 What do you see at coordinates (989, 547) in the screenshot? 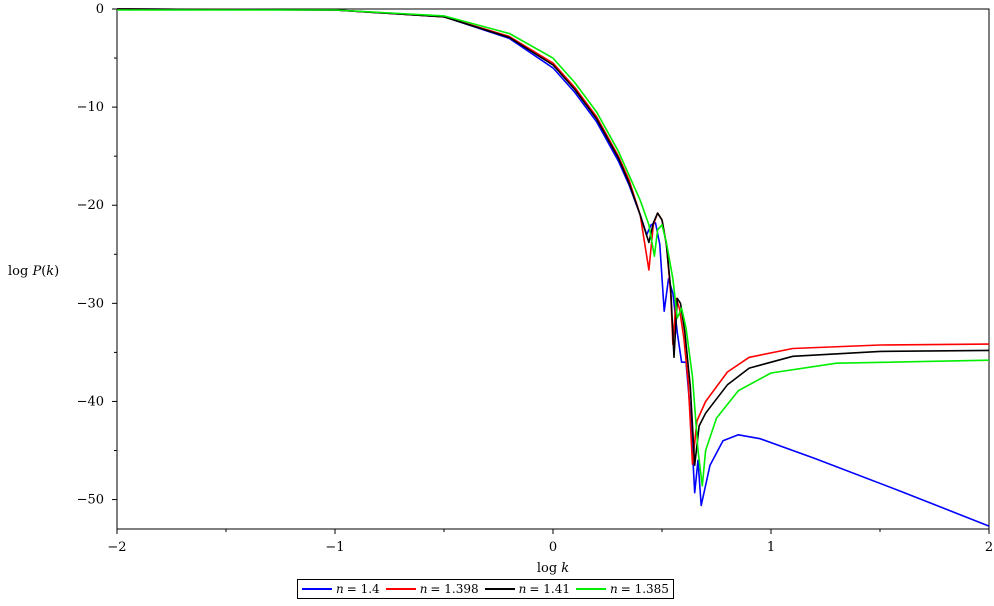
I see `x-tick-label: 2` at bounding box center [989, 547].